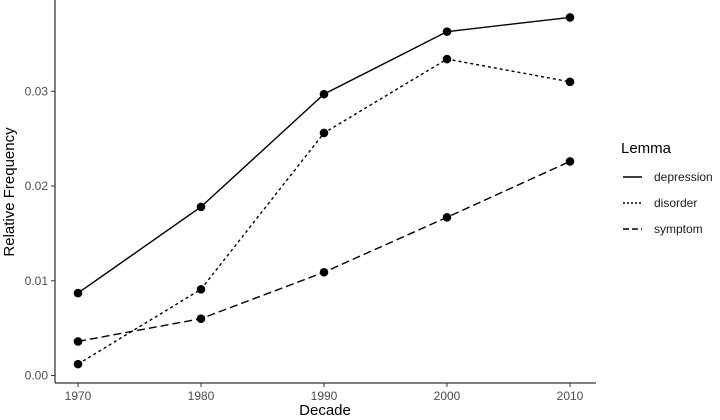  What do you see at coordinates (570, 17) in the screenshot?
I see `data-point-depression-2010` at bounding box center [570, 17].